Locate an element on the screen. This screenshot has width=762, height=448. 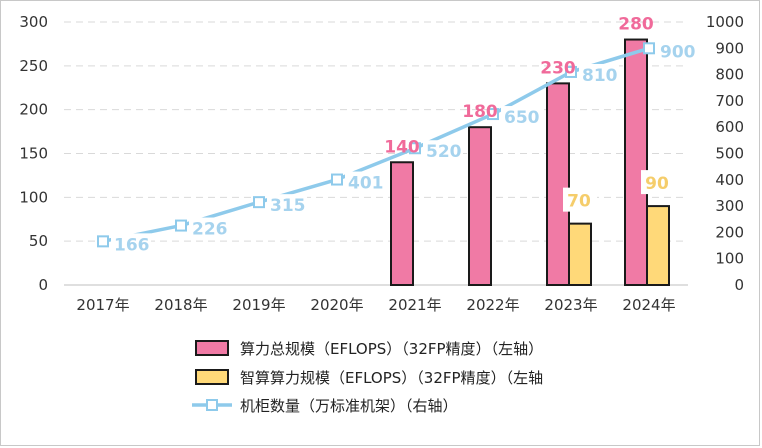
rack-label: 810 is located at coordinates (600, 76).